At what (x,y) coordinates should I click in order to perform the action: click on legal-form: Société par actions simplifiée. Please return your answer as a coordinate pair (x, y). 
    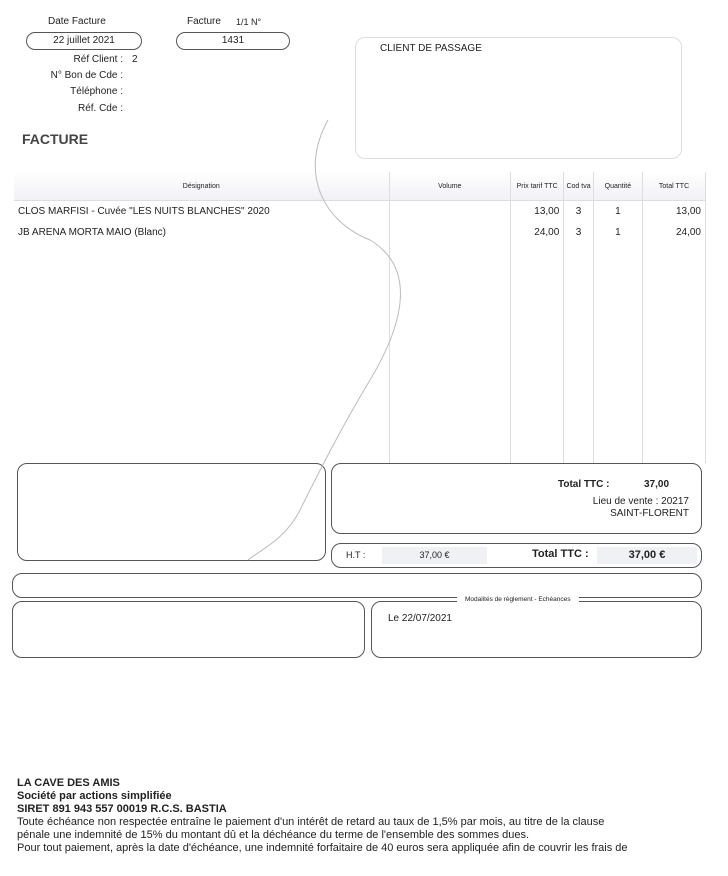
    Looking at the image, I should click on (94, 796).